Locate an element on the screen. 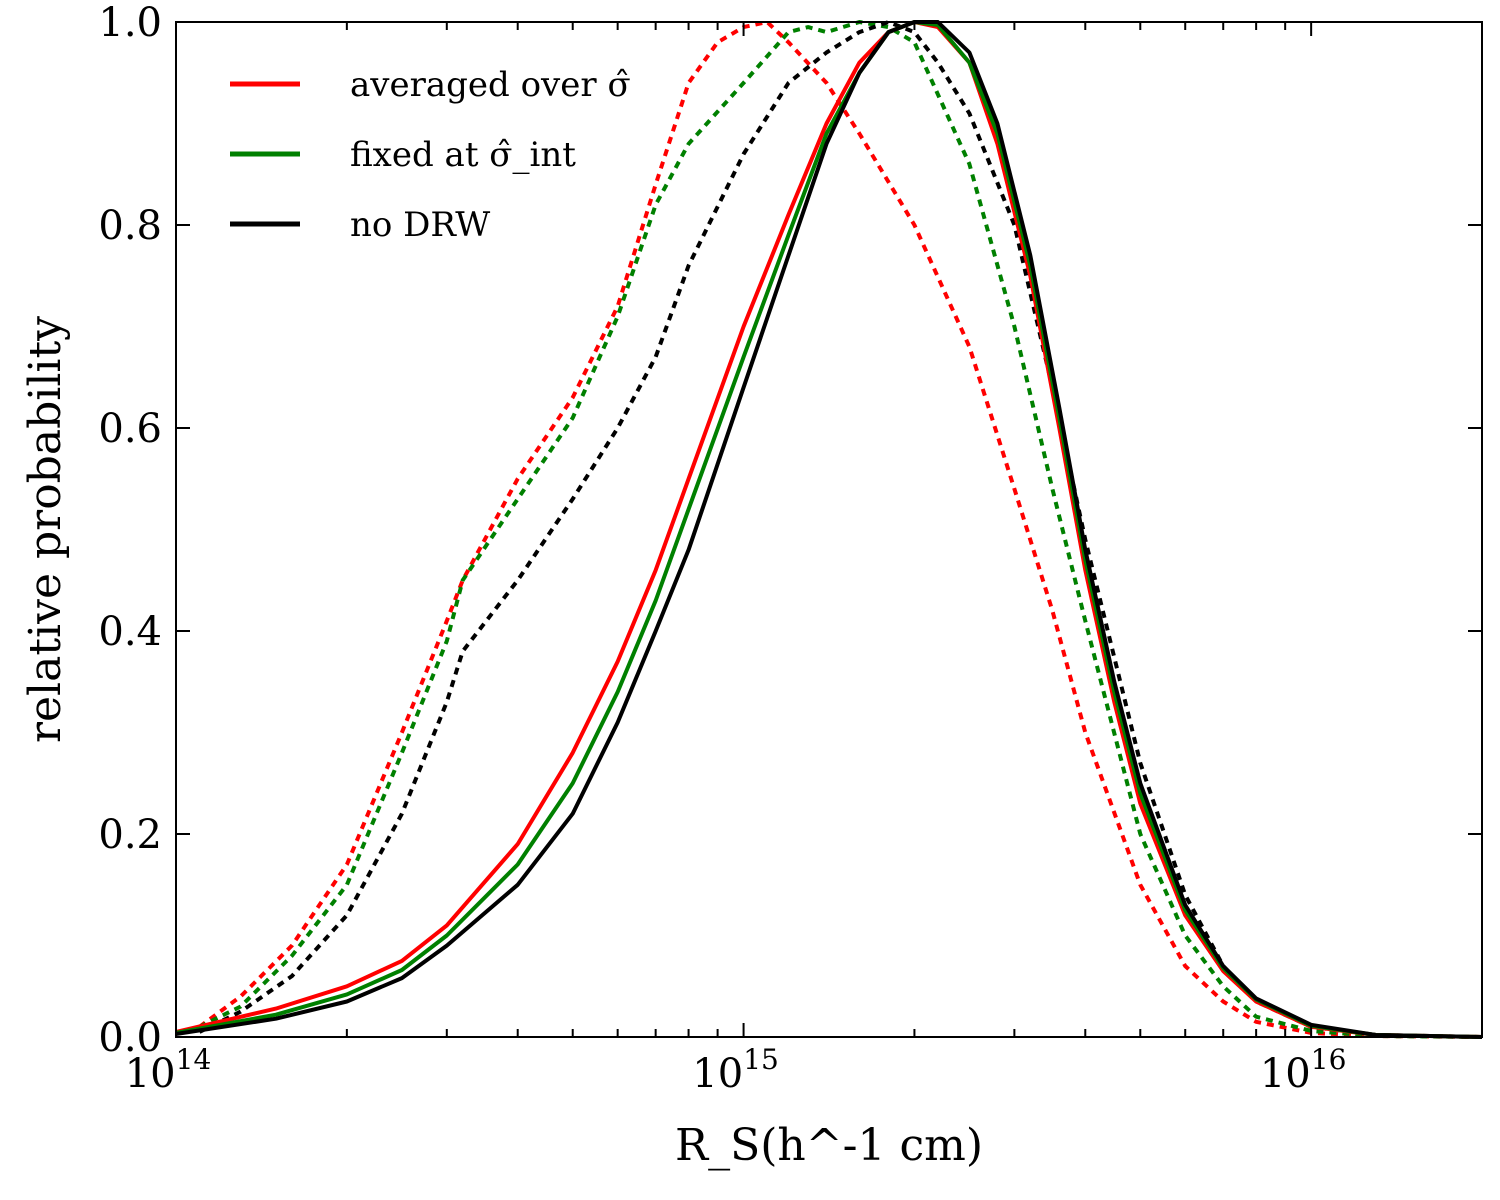  x-tick-label: 1014 is located at coordinates (168, 1070).